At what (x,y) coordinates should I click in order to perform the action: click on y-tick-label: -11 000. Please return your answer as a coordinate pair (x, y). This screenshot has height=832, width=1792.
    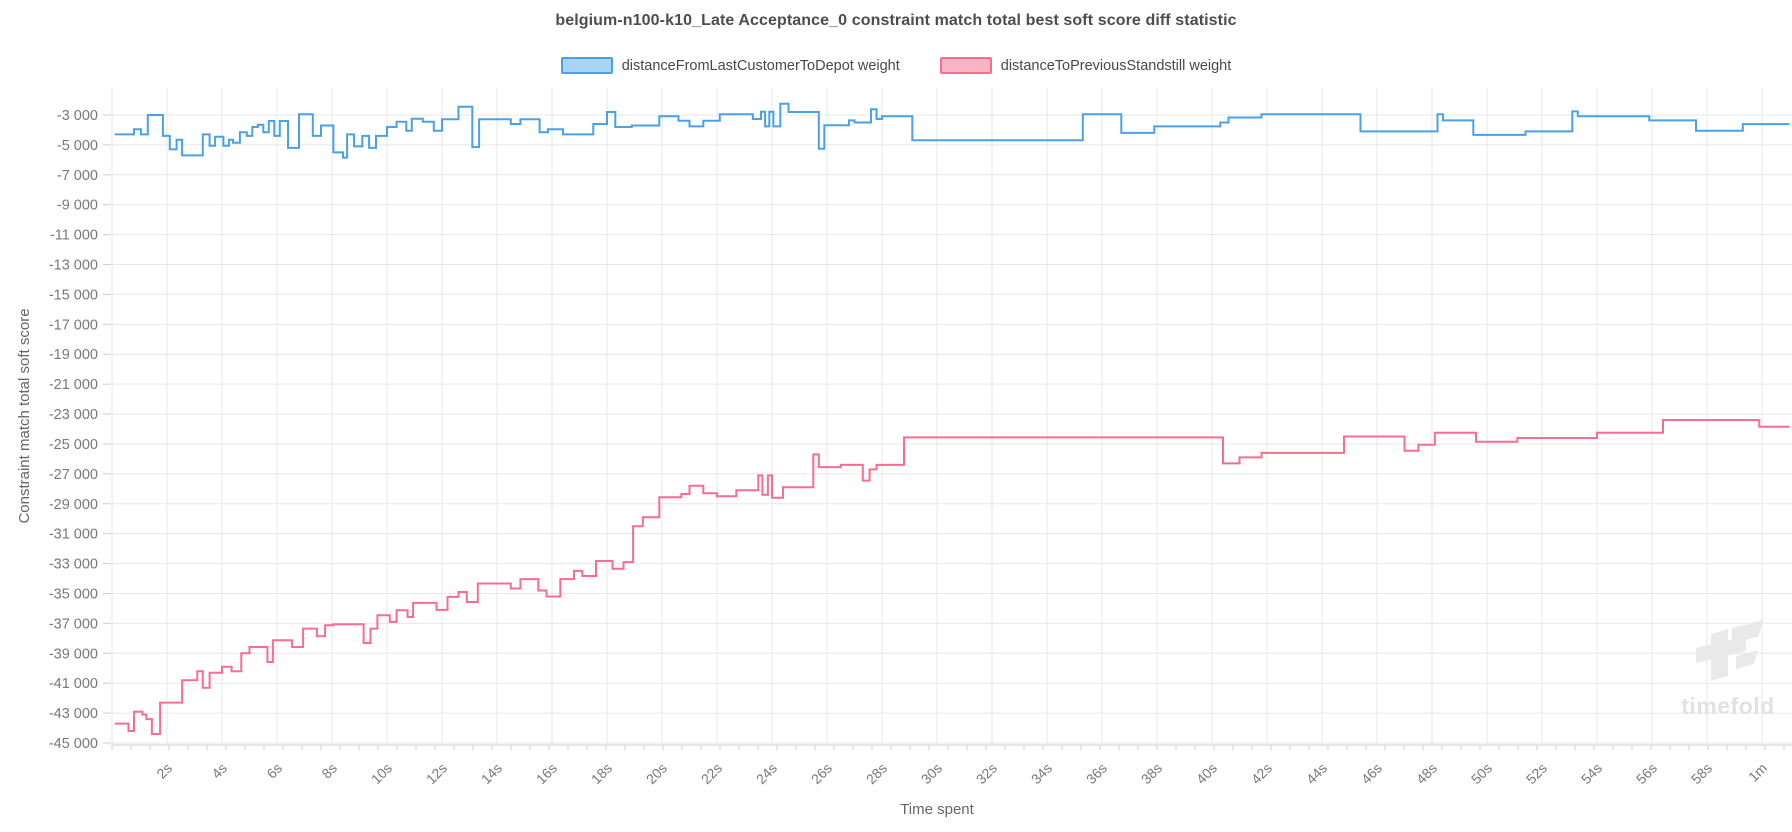
    Looking at the image, I should click on (74, 236).